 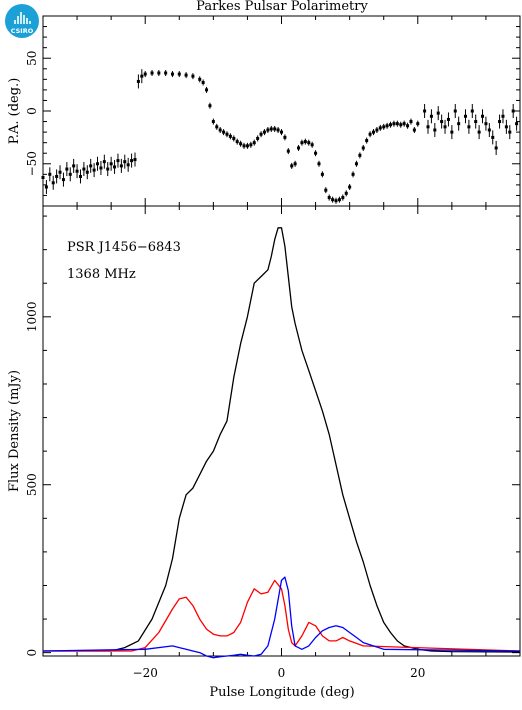 What do you see at coordinates (281, 617) in the screenshot?
I see `circular-polarization-line` at bounding box center [281, 617].